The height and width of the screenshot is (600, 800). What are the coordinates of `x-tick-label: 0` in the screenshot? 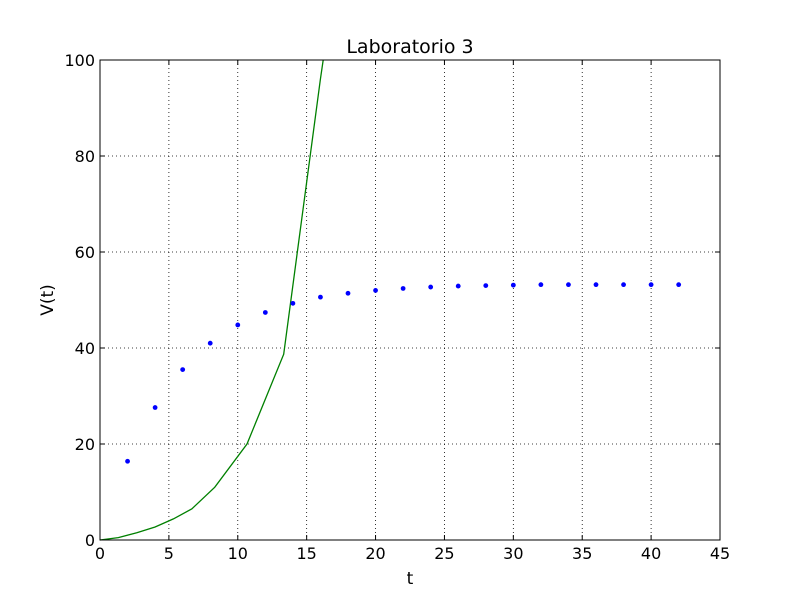 It's located at (100, 553).